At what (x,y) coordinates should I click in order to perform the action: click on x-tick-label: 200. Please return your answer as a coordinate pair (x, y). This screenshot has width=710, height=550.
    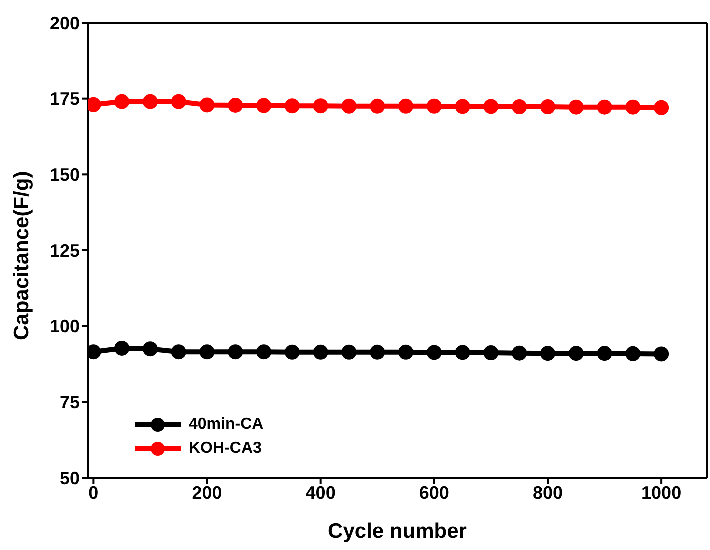
    Looking at the image, I should click on (207, 492).